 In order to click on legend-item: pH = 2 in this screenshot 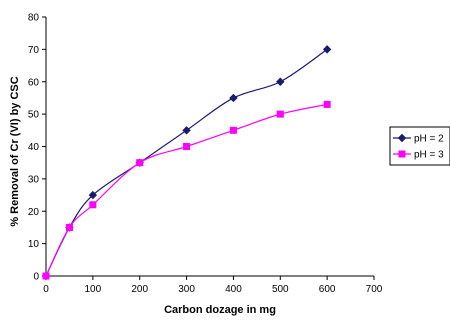, I will do `click(418, 139)`.